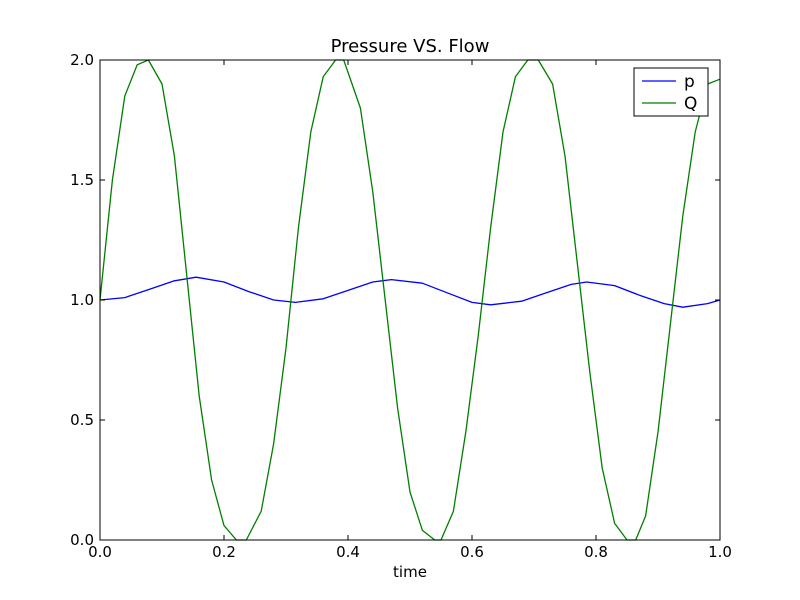  I want to click on chart-title: Pressure VS. Flow, so click(410, 46).